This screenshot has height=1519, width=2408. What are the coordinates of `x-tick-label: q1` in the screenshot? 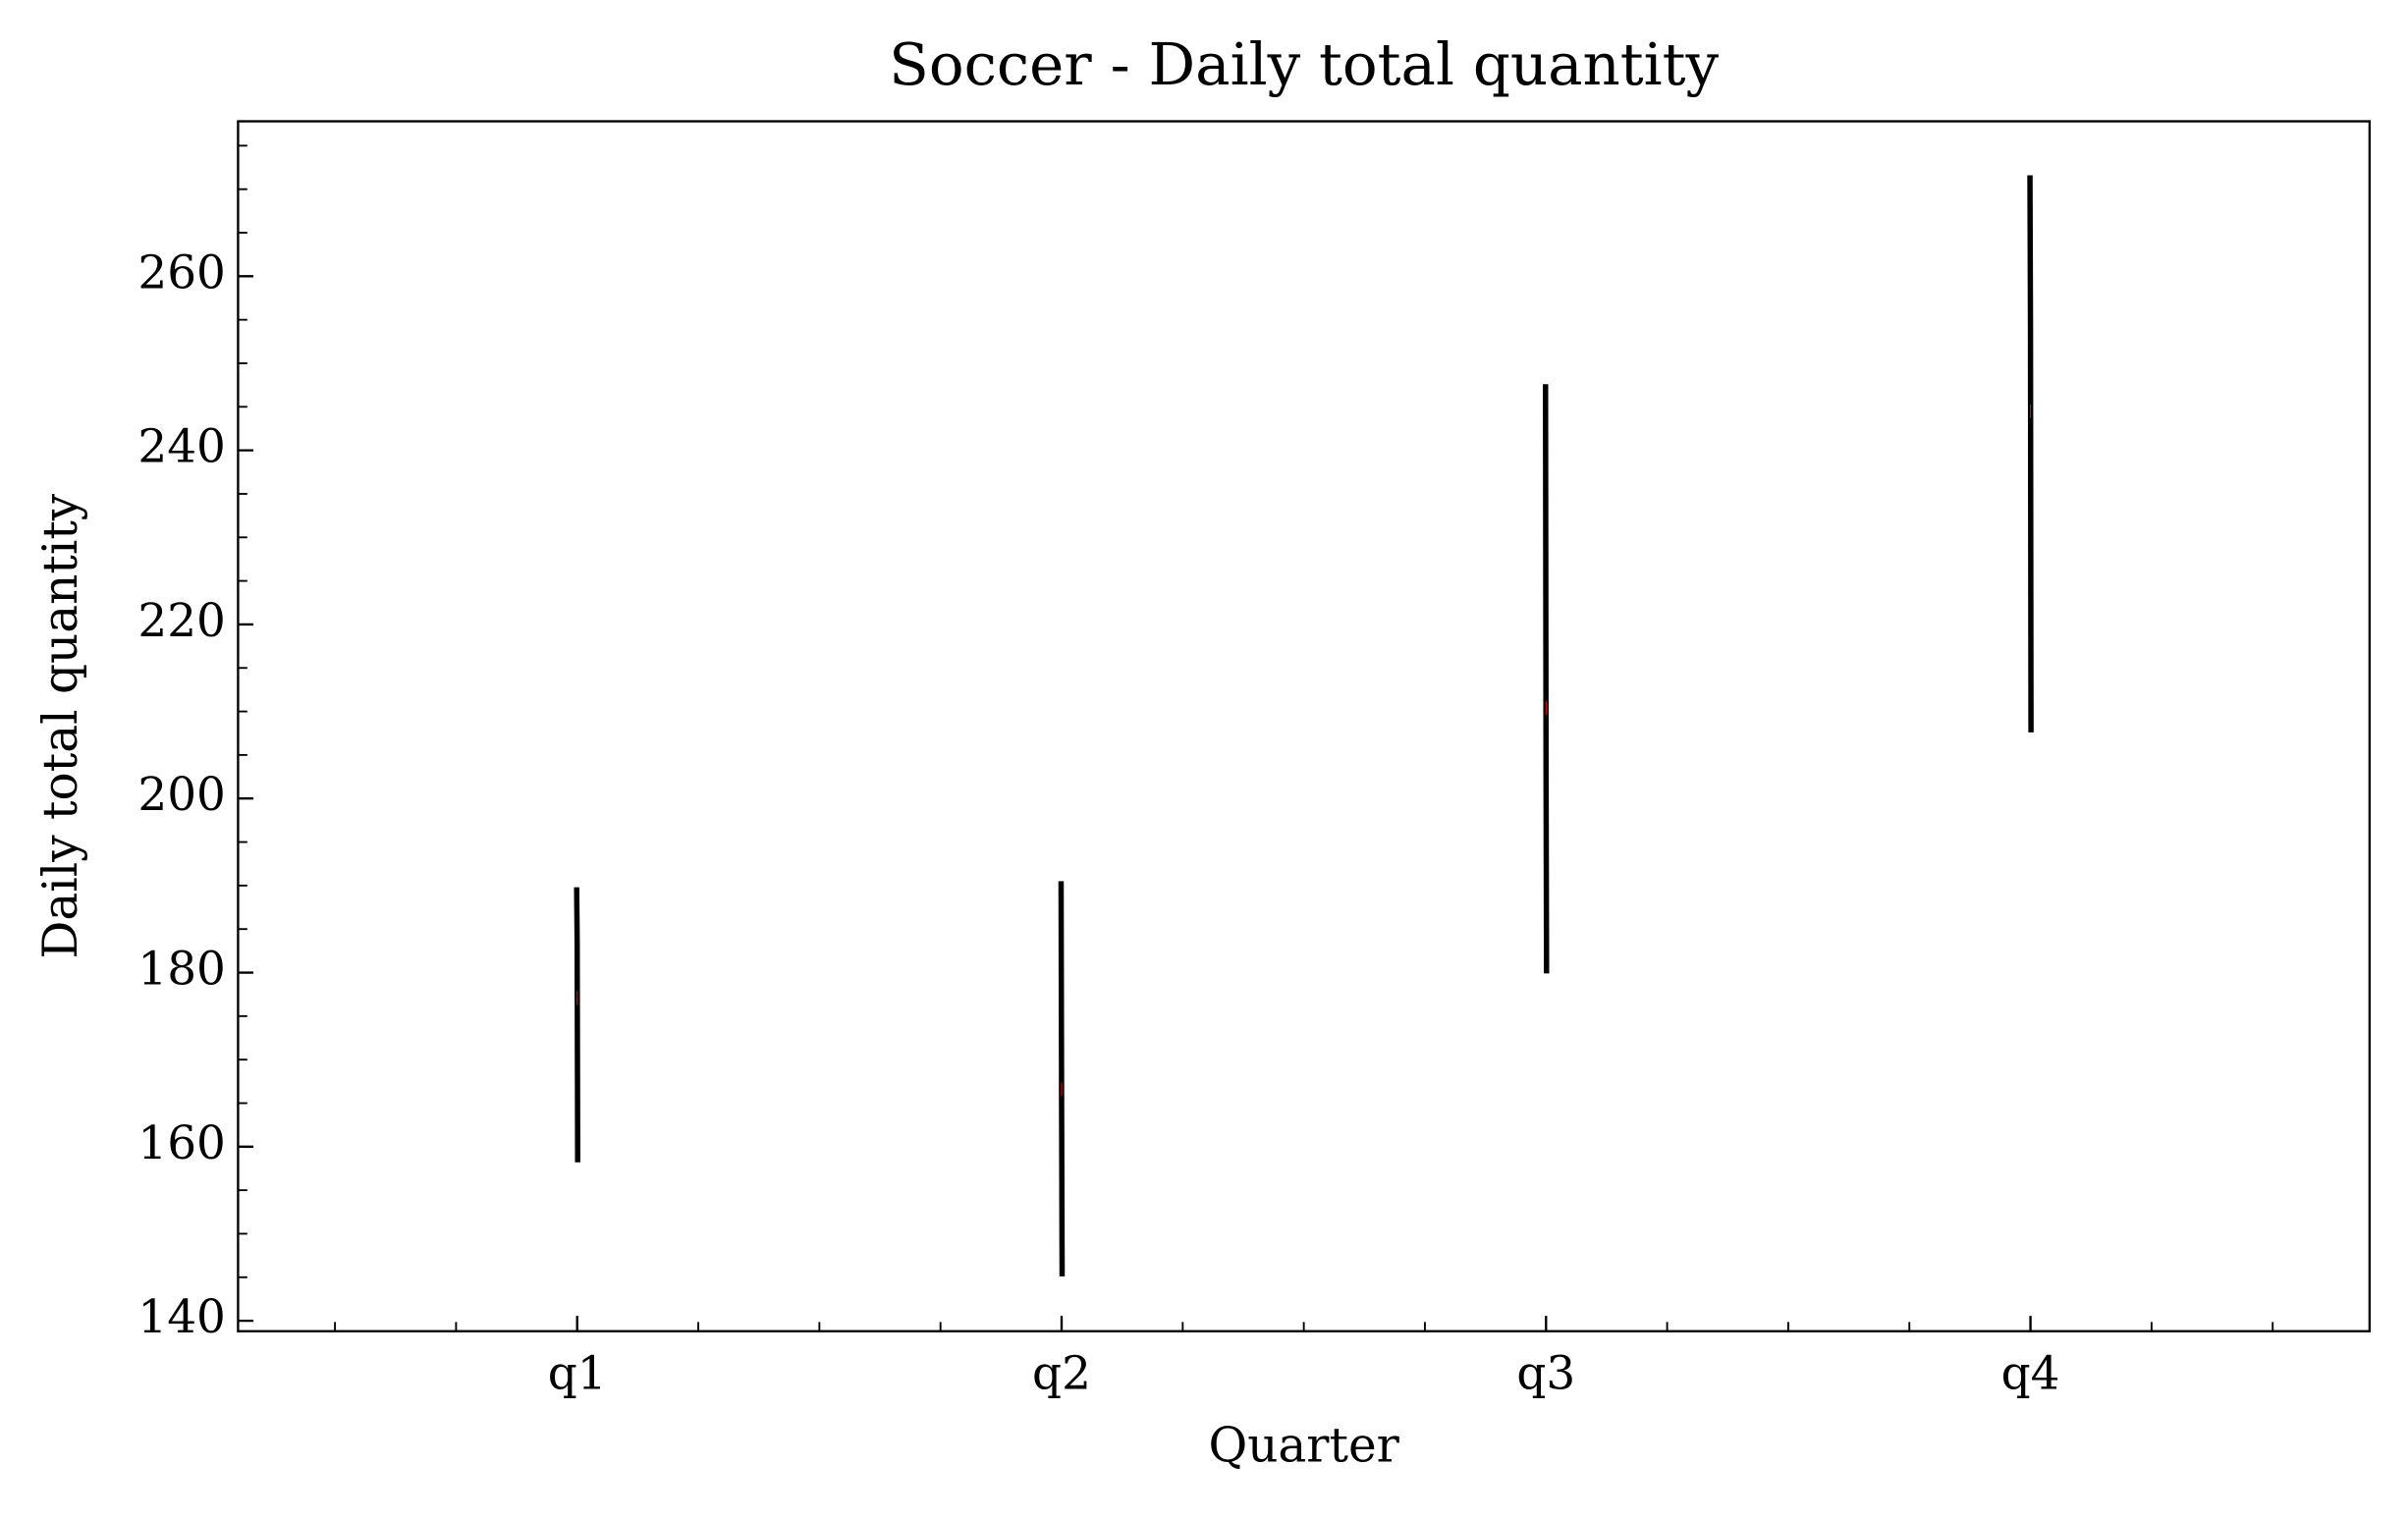 It's located at (578, 1374).